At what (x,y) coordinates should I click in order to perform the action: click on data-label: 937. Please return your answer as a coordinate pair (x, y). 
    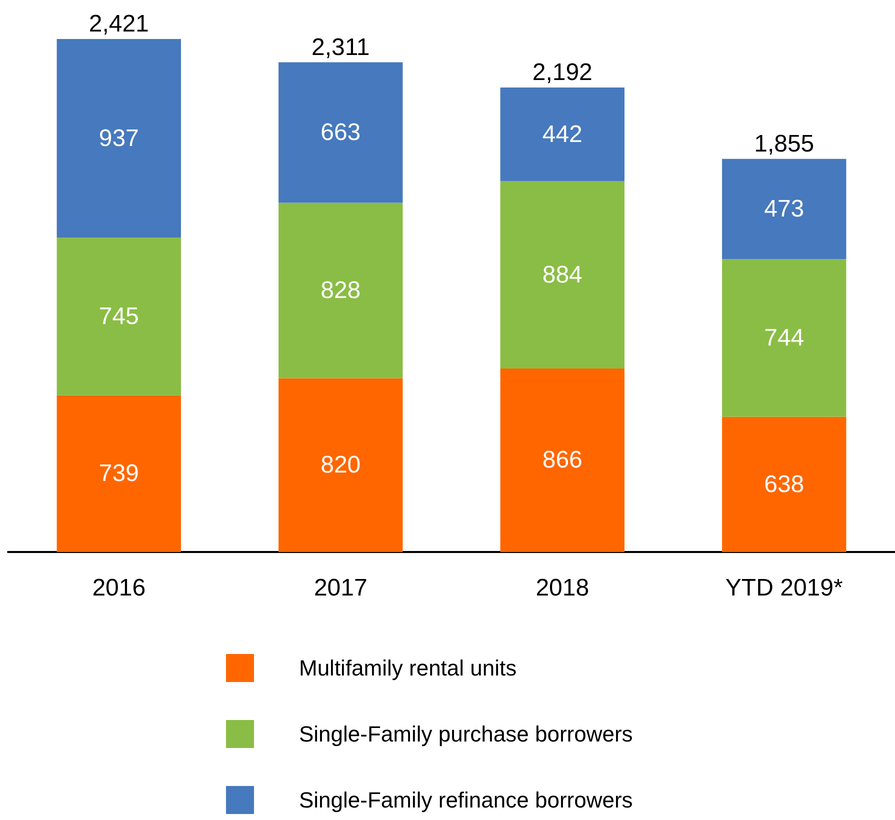
    Looking at the image, I should click on (118, 138).